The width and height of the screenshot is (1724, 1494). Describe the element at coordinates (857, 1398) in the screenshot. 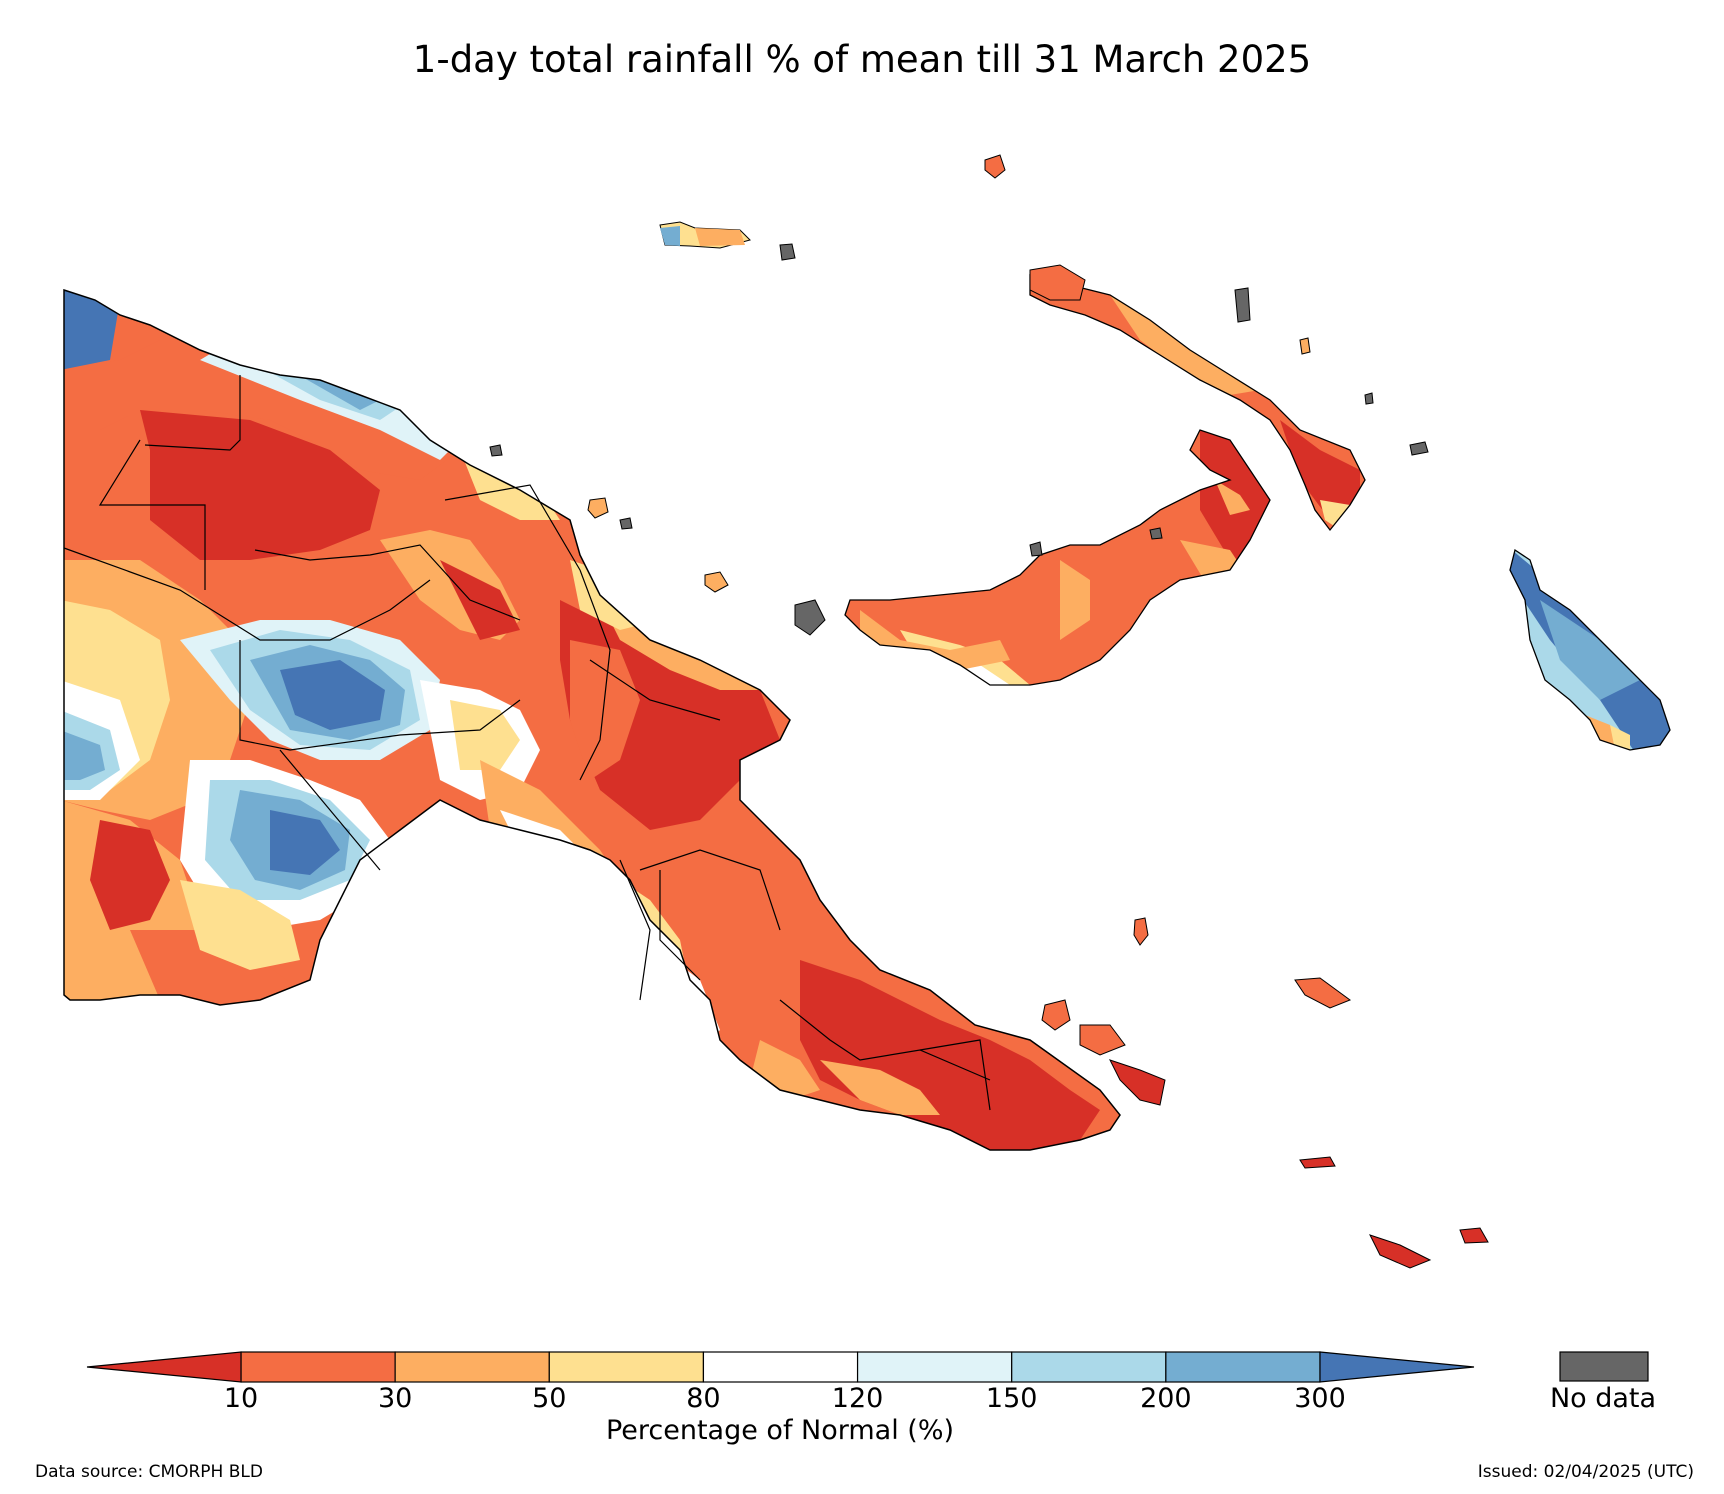

I see `colorbar-tick-label: 120` at that location.